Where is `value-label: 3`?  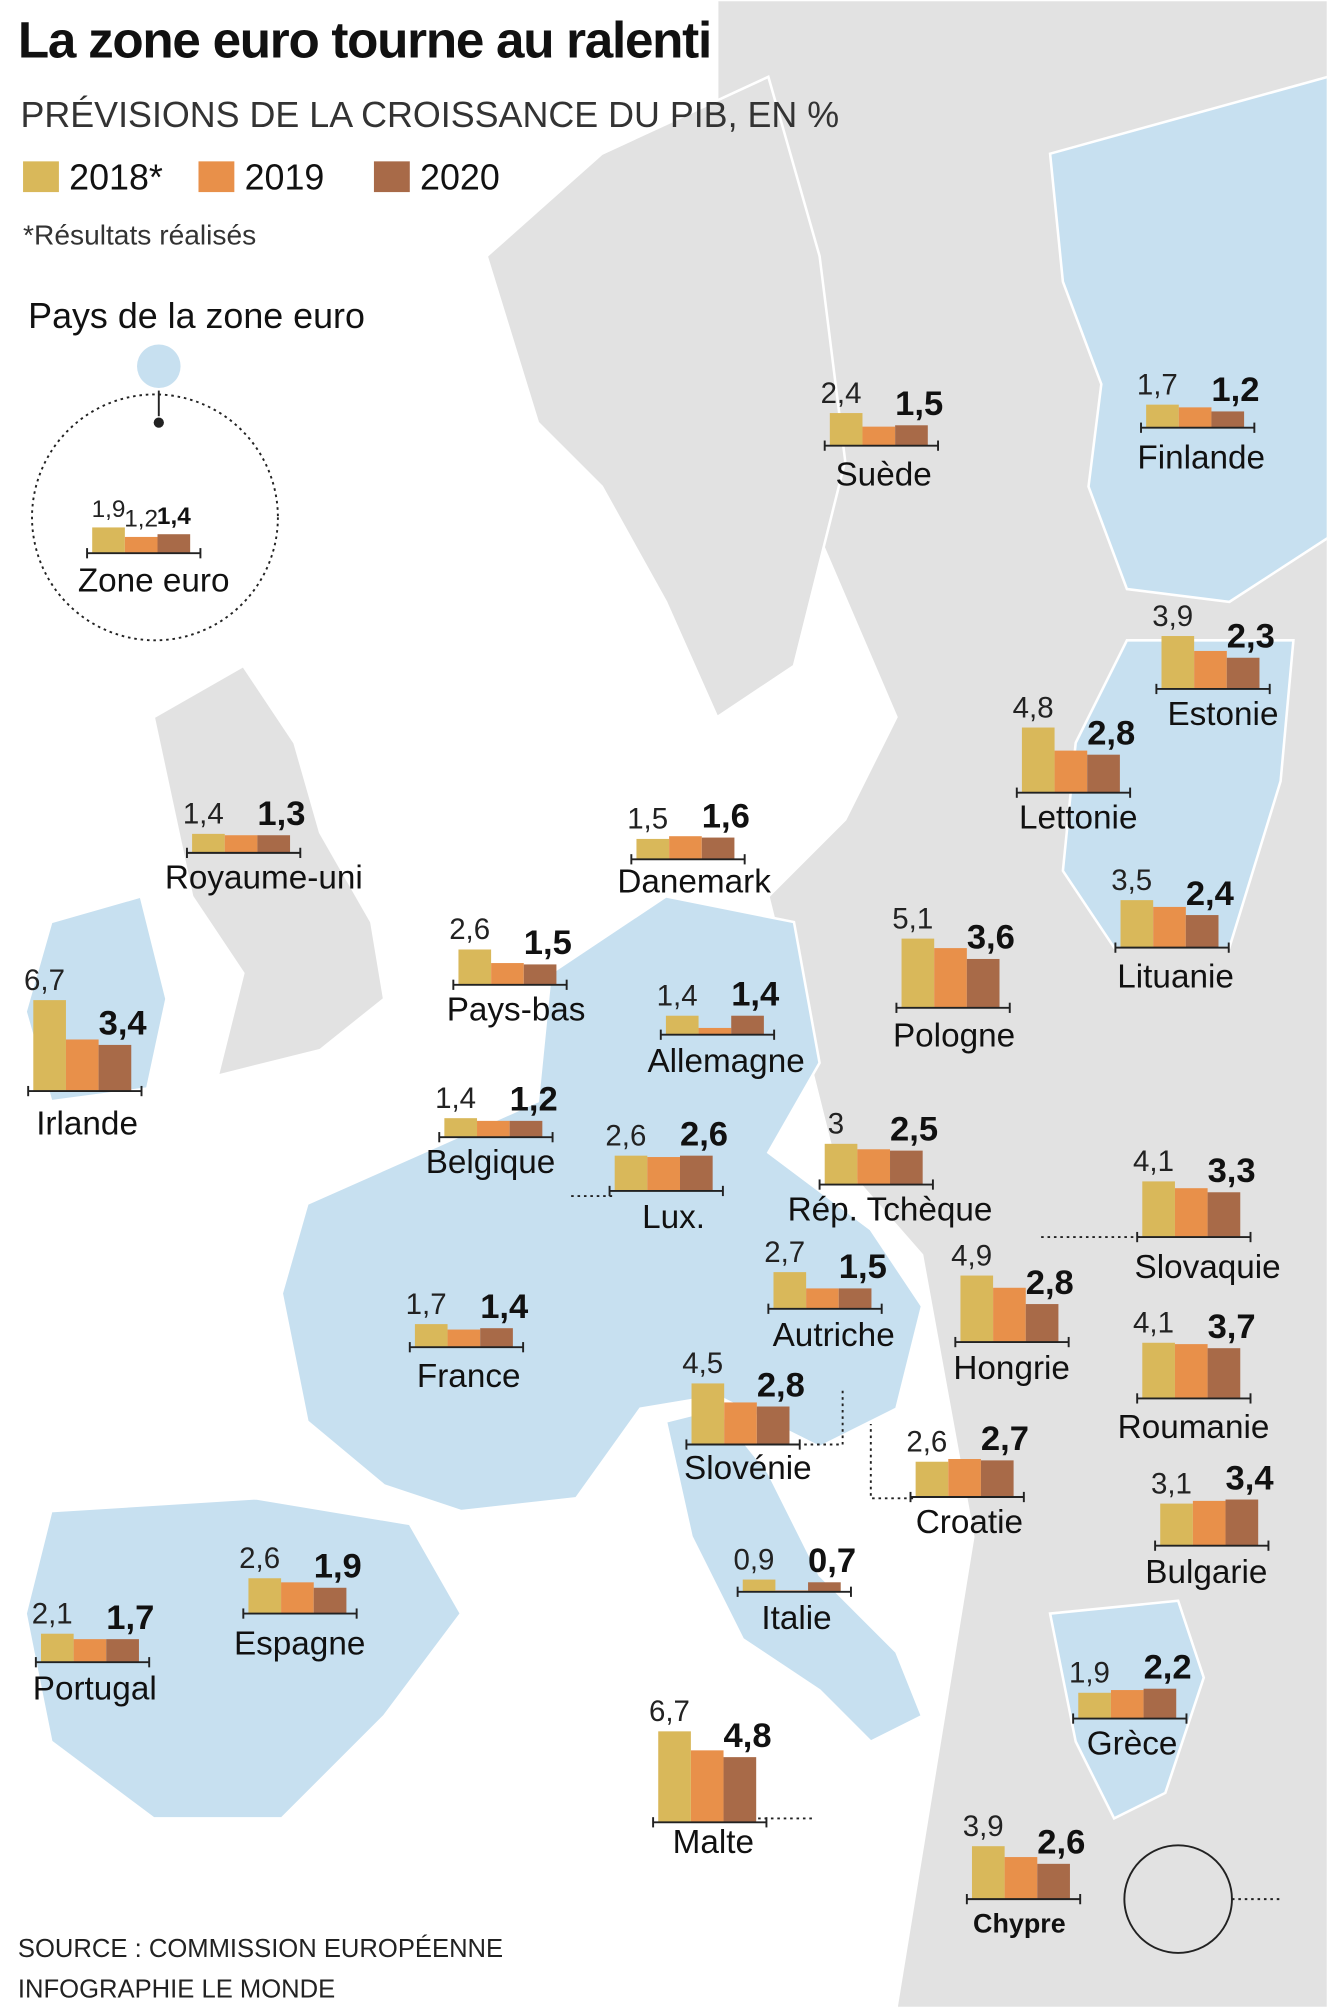 value-label: 3 is located at coordinates (836, 1124).